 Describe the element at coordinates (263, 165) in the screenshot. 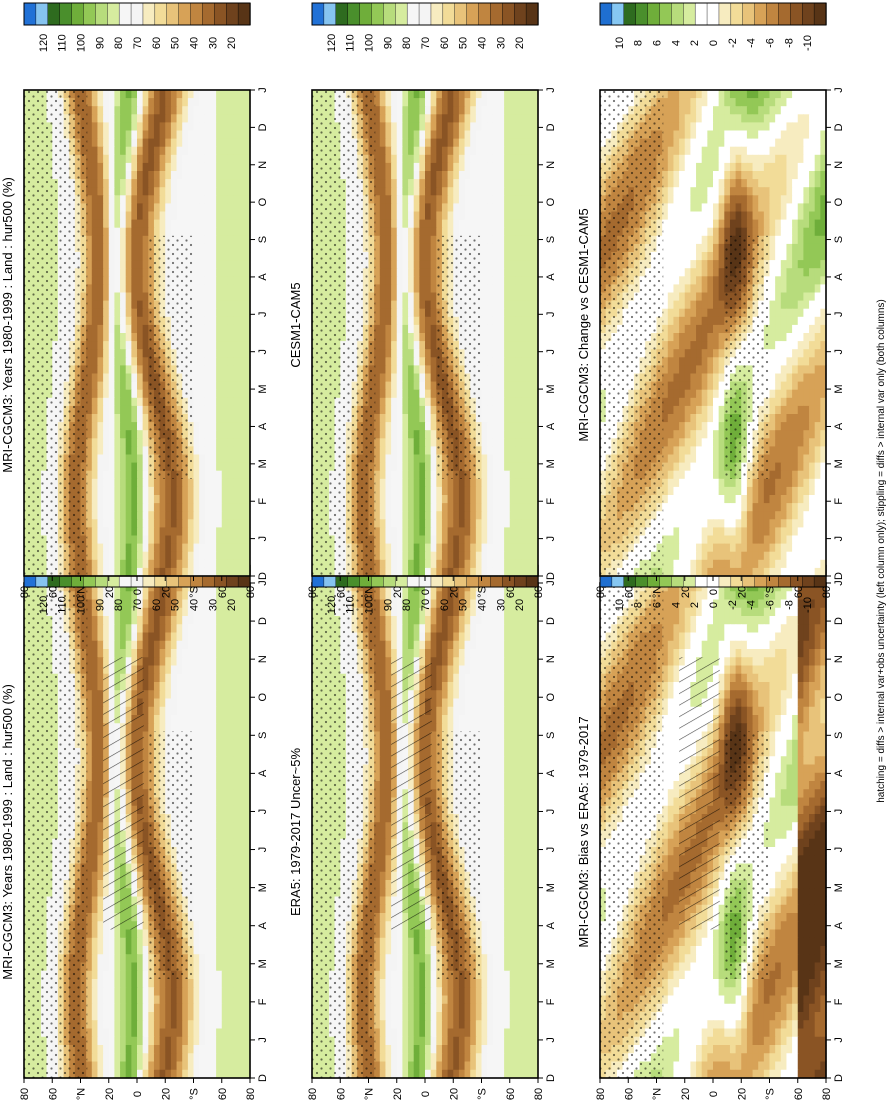

I see `month-label: N` at that location.